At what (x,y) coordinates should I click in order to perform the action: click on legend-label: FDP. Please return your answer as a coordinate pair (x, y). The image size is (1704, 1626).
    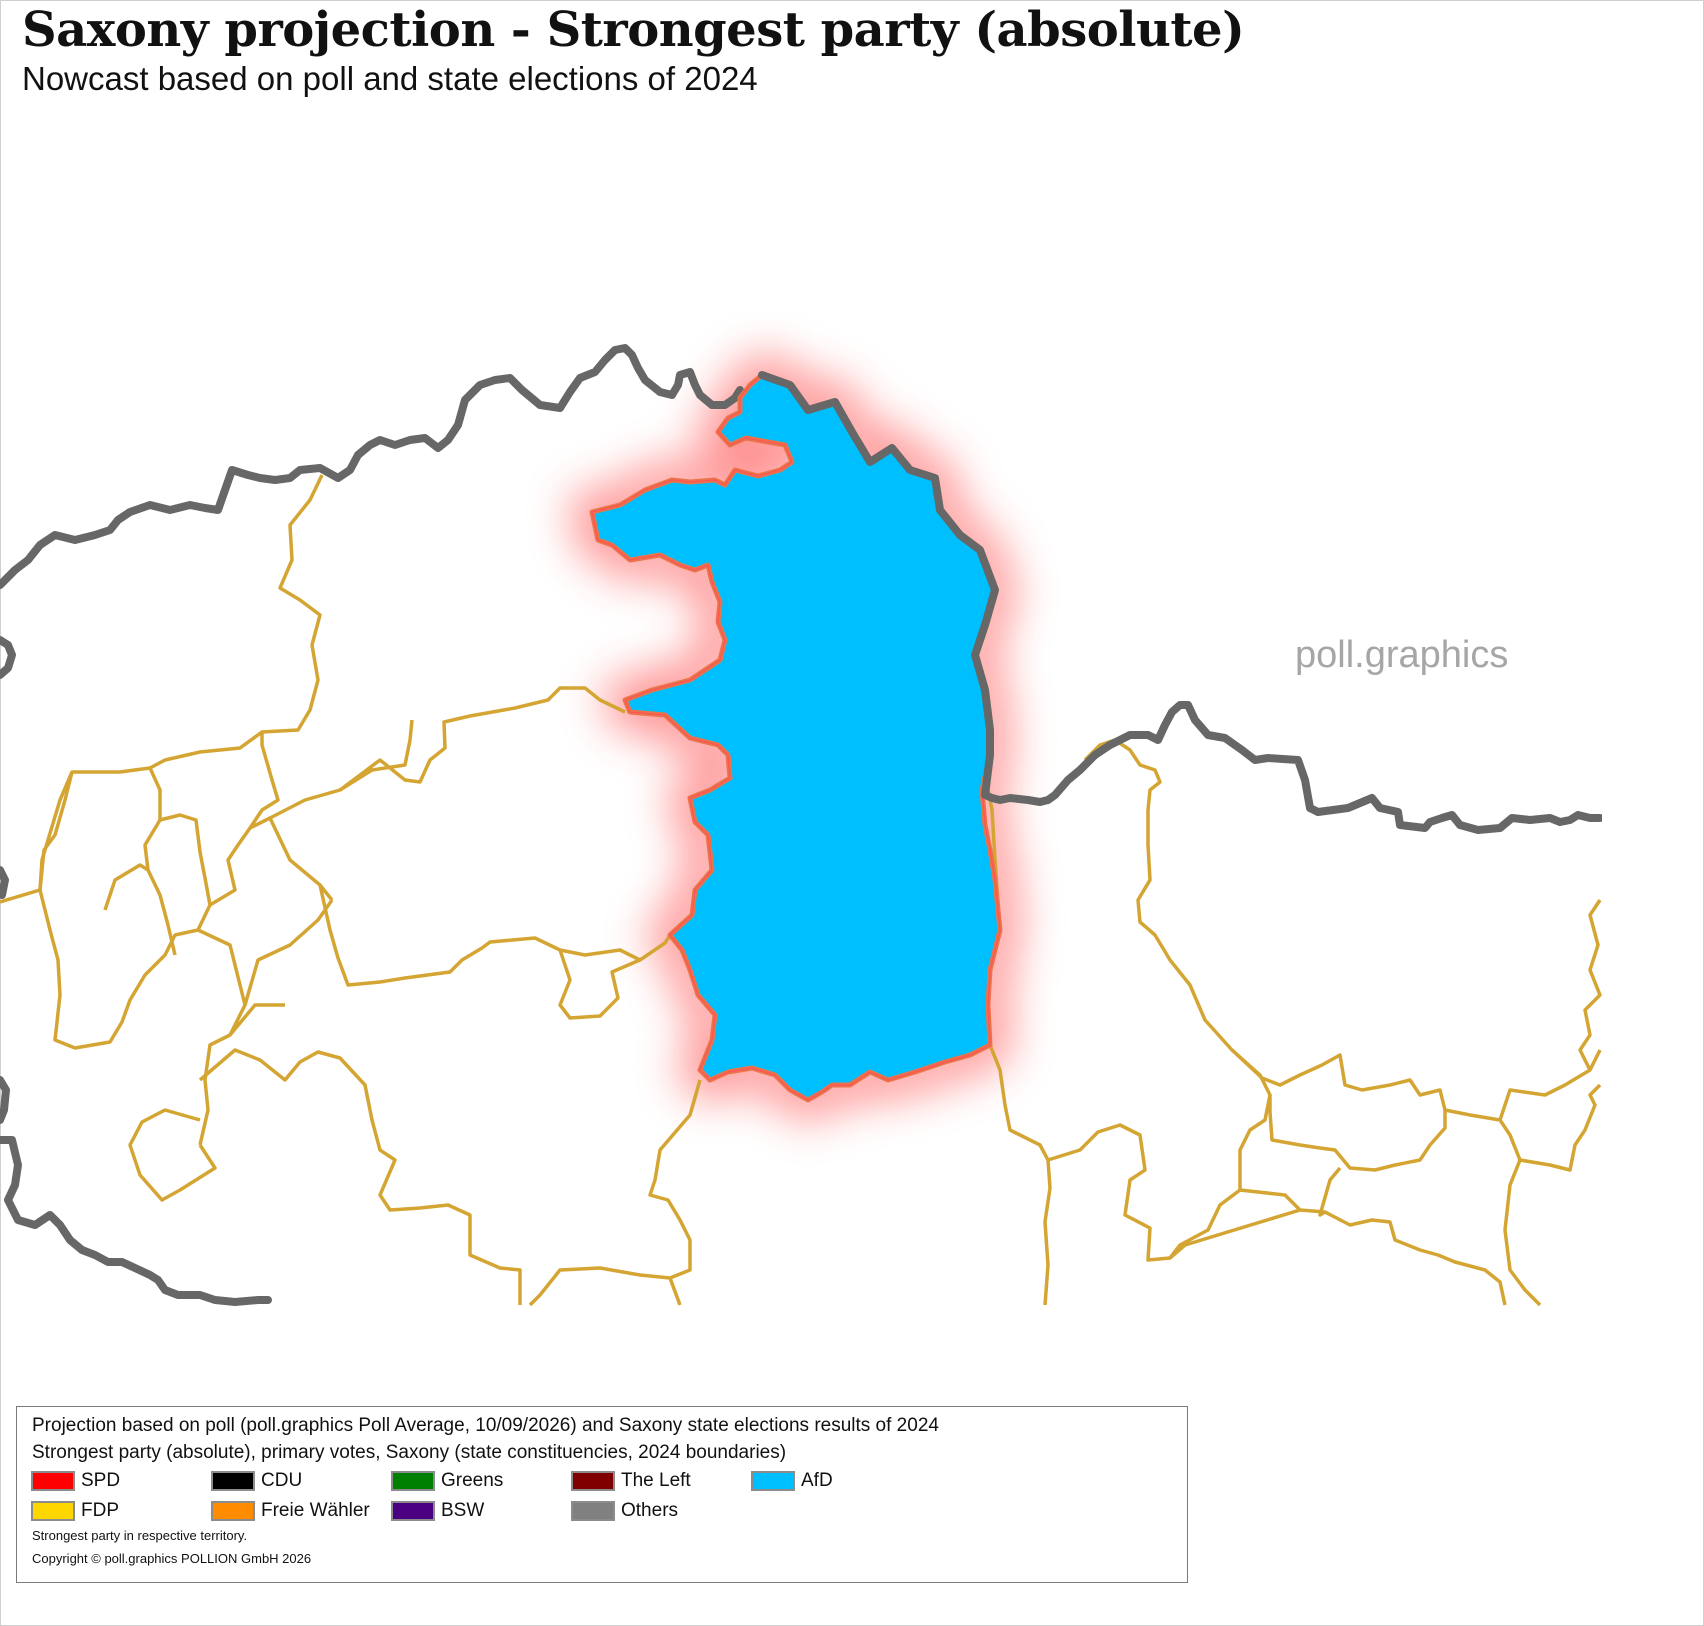
    Looking at the image, I should click on (100, 1510).